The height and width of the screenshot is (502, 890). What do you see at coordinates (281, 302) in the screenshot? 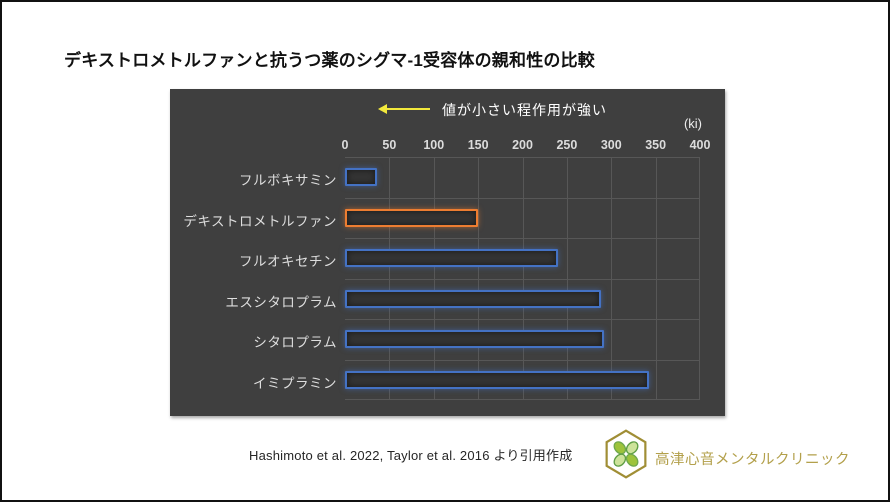
I see `category-label: エスシタロプラム` at bounding box center [281, 302].